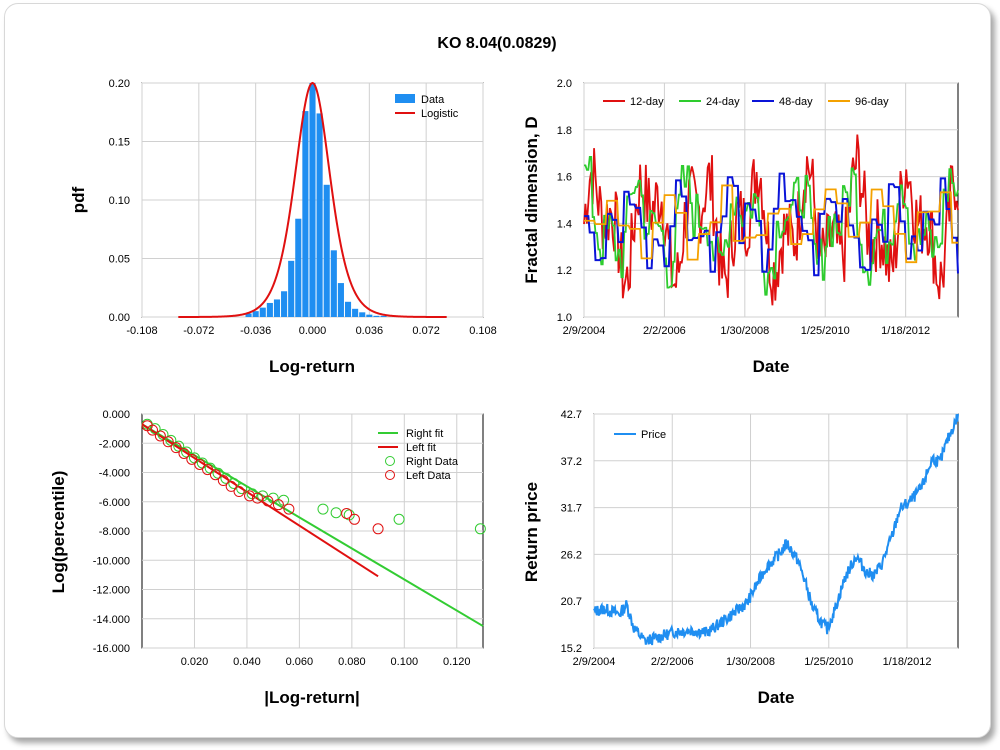  Describe the element at coordinates (564, 224) in the screenshot. I see `fractal-y-tick: 1.4` at that location.